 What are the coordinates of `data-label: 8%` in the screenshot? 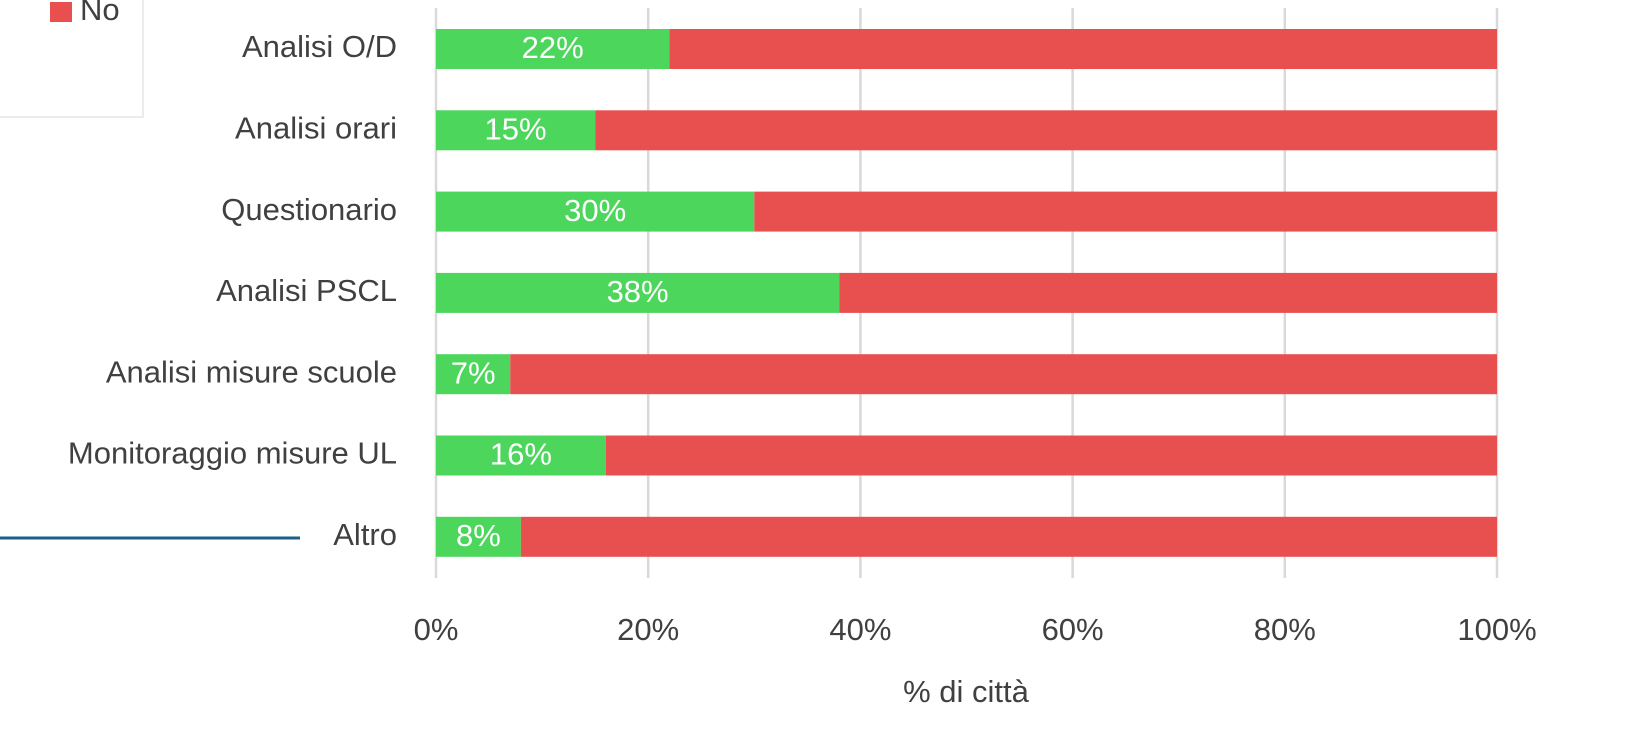 It's located at (478, 535).